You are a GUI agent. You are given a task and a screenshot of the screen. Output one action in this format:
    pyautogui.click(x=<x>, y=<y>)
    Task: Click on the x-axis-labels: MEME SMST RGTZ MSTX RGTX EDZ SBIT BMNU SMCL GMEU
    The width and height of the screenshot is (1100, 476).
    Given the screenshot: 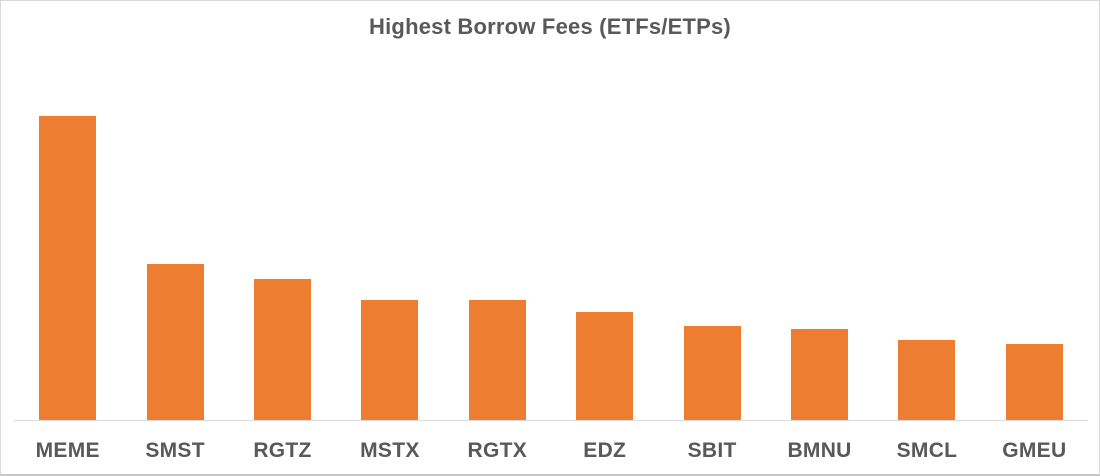 What is the action you would take?
    pyautogui.click(x=551, y=451)
    